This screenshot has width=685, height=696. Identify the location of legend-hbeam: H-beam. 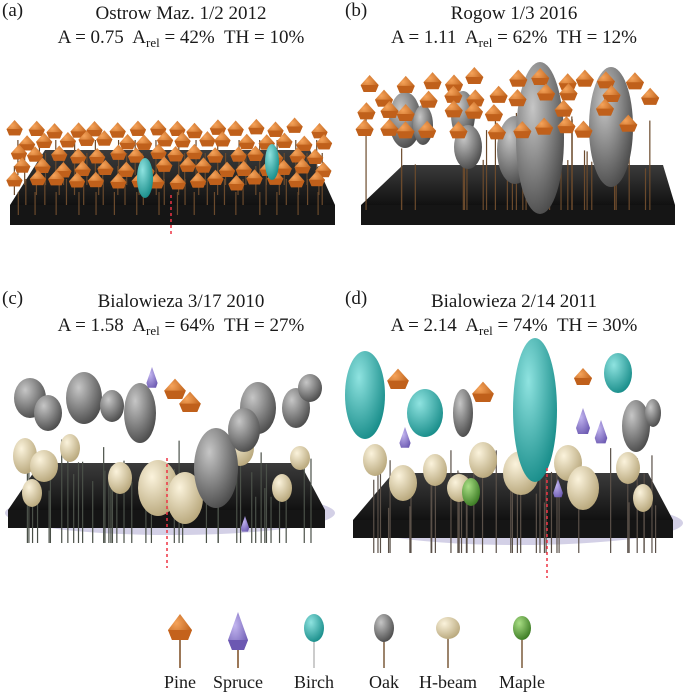
(448, 653).